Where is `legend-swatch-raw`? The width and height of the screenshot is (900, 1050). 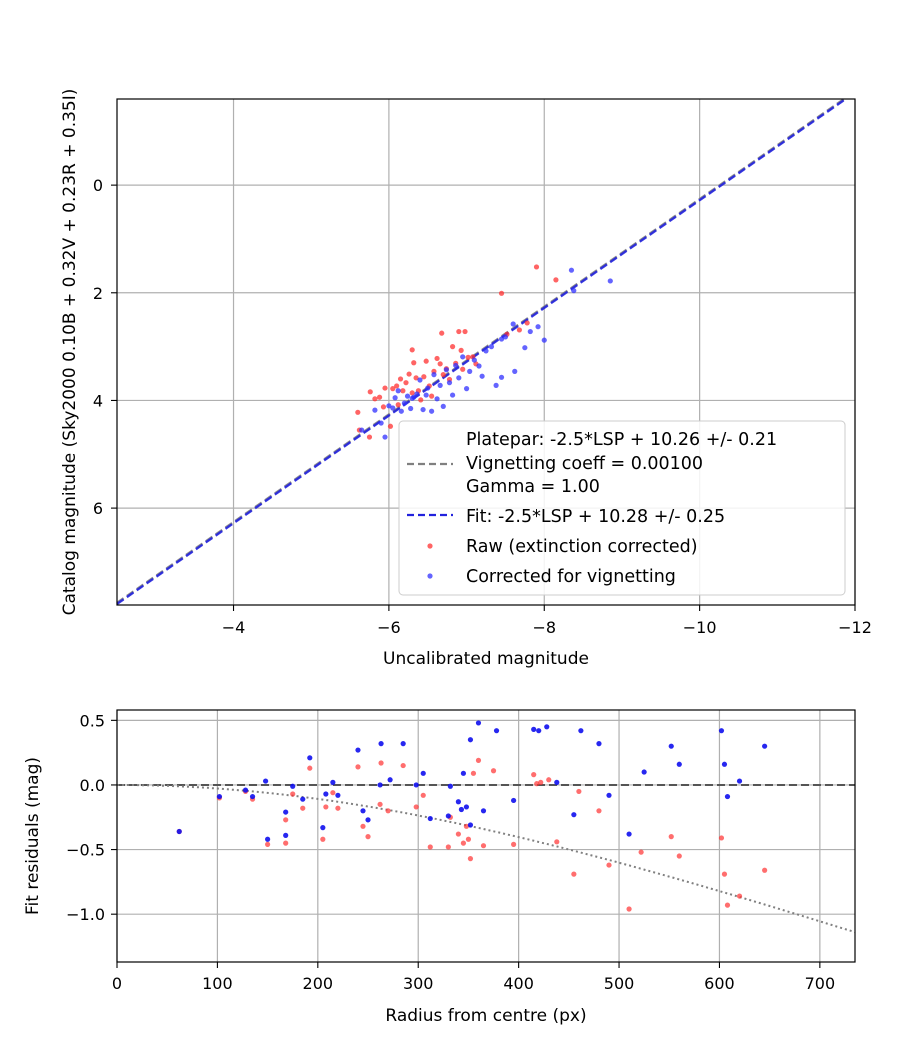 legend-swatch-raw is located at coordinates (430, 546).